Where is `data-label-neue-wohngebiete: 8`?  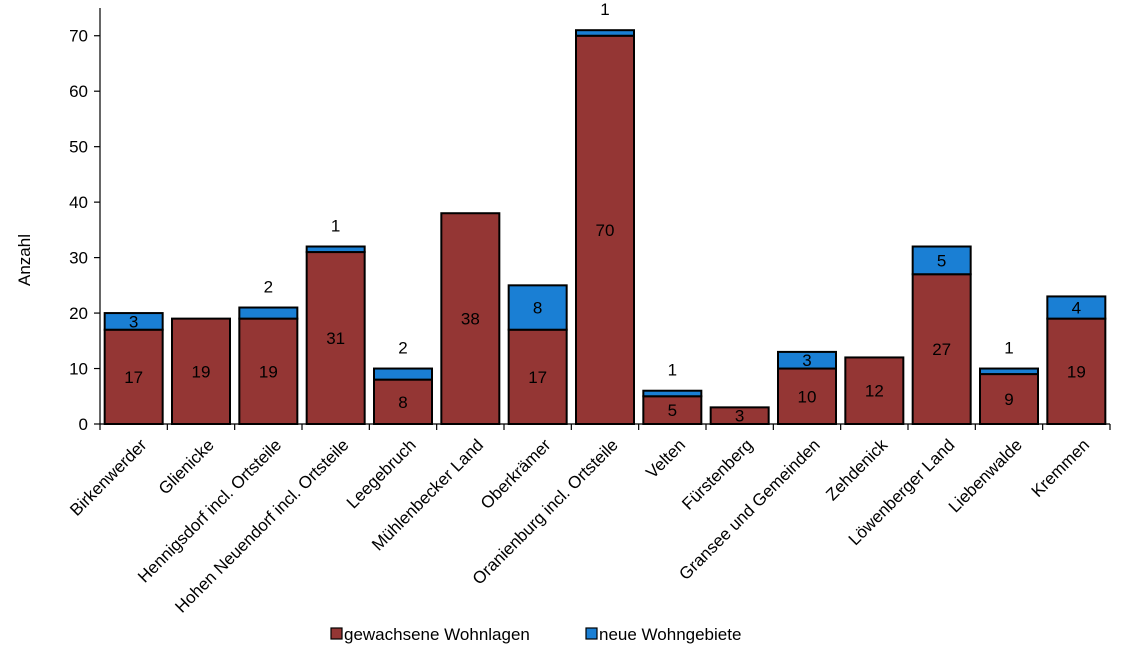 data-label-neue-wohngebiete: 8 is located at coordinates (537, 308).